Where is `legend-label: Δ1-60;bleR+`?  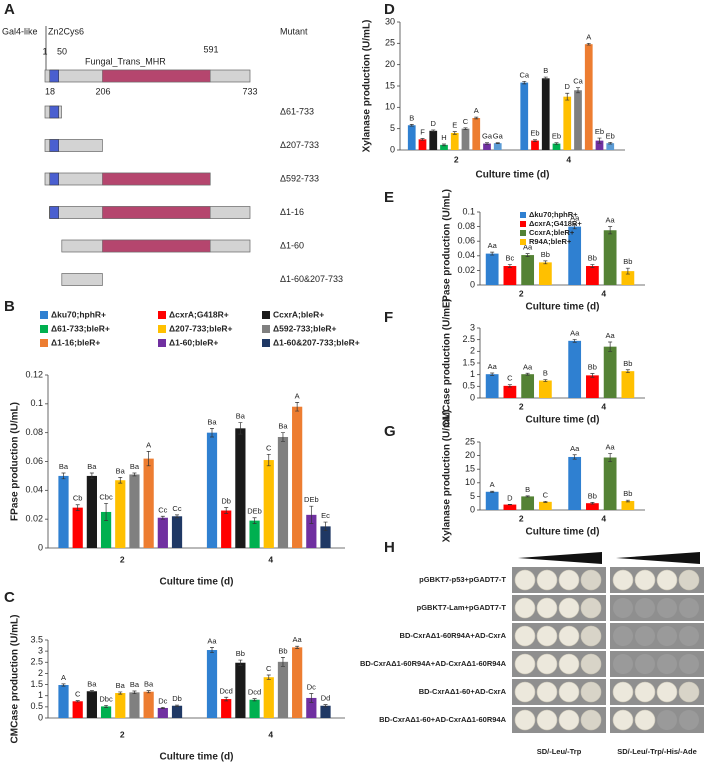
legend-label: Δ1-60;bleR+ is located at coordinates (193, 342).